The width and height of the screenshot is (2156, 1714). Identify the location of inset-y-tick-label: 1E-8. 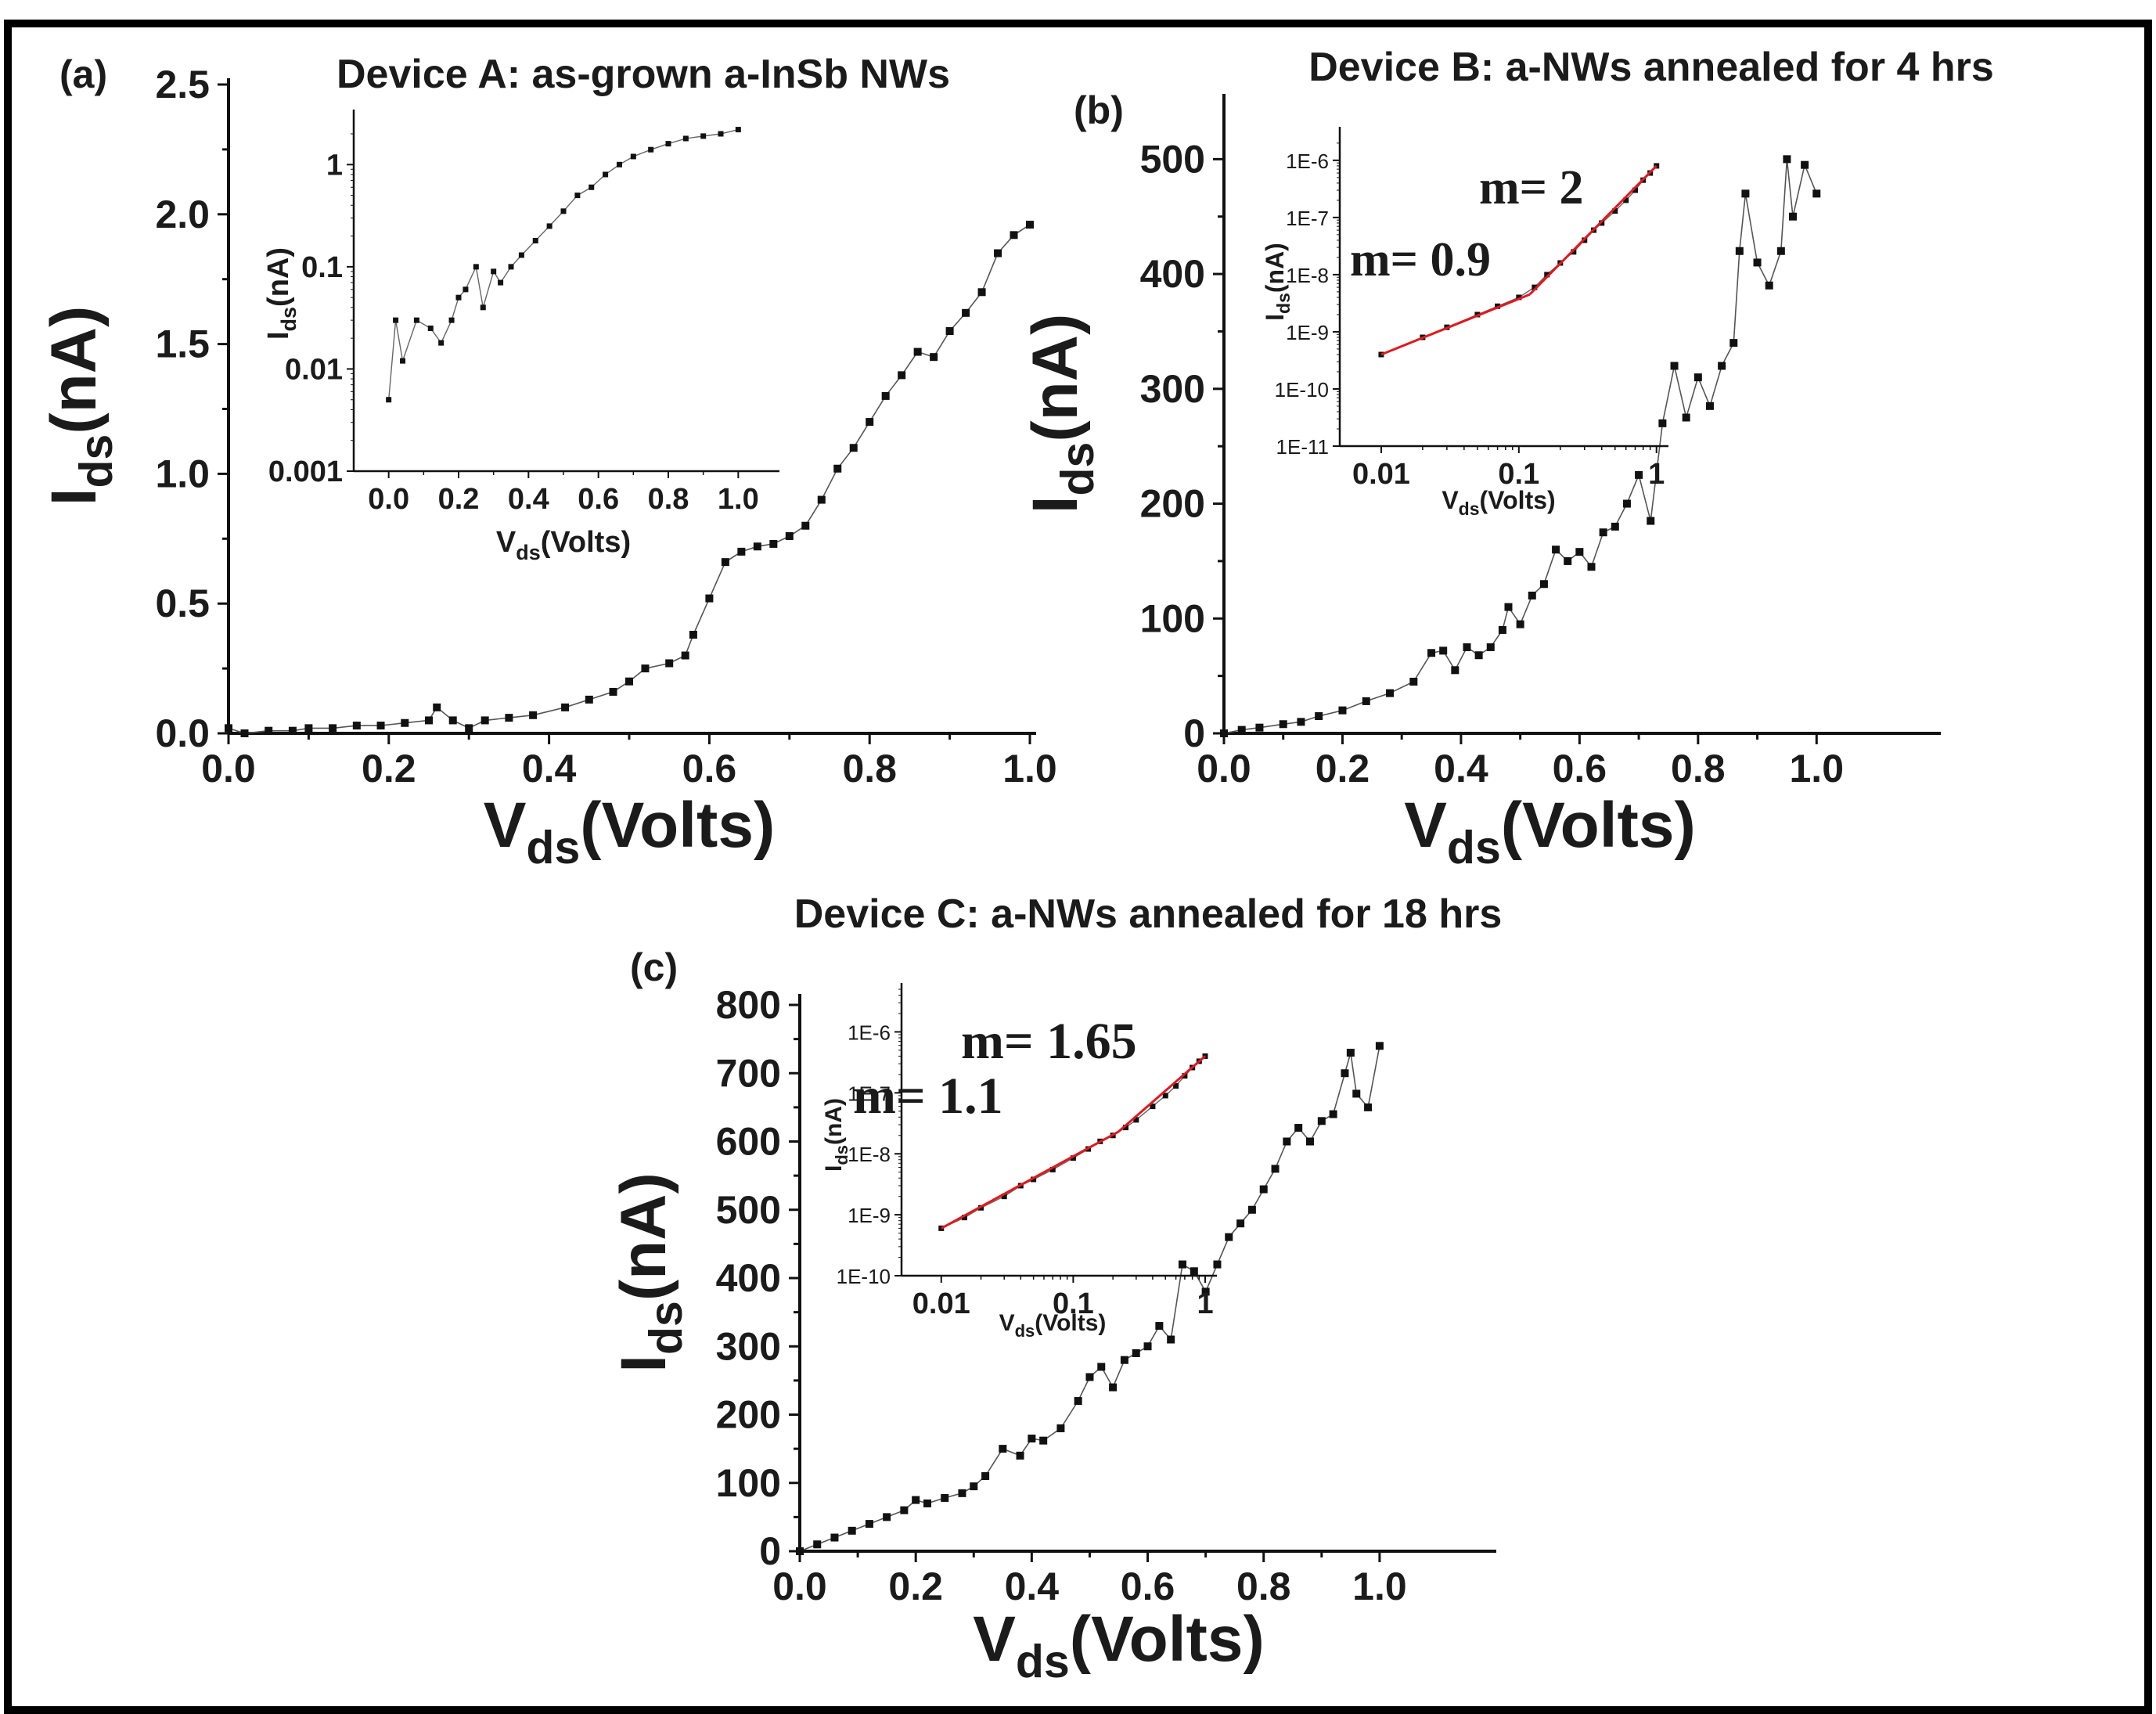
(869, 1154).